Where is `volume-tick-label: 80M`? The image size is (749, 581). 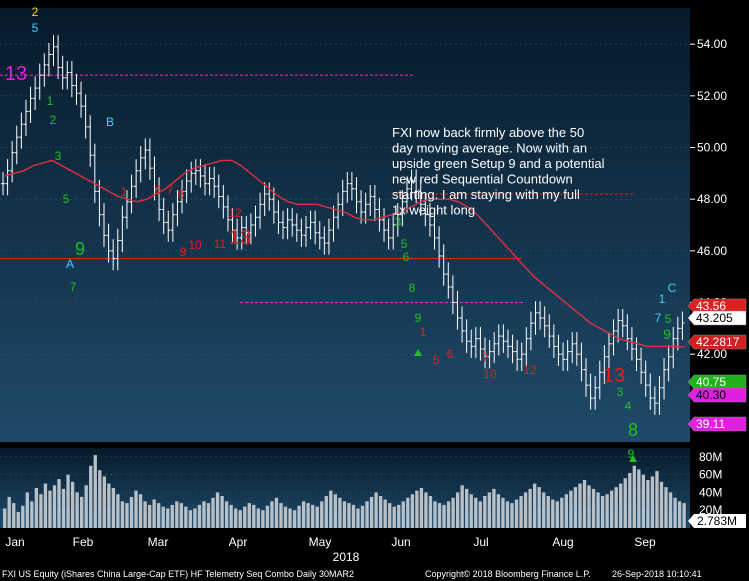 volume-tick-label: 80M is located at coordinates (710, 457).